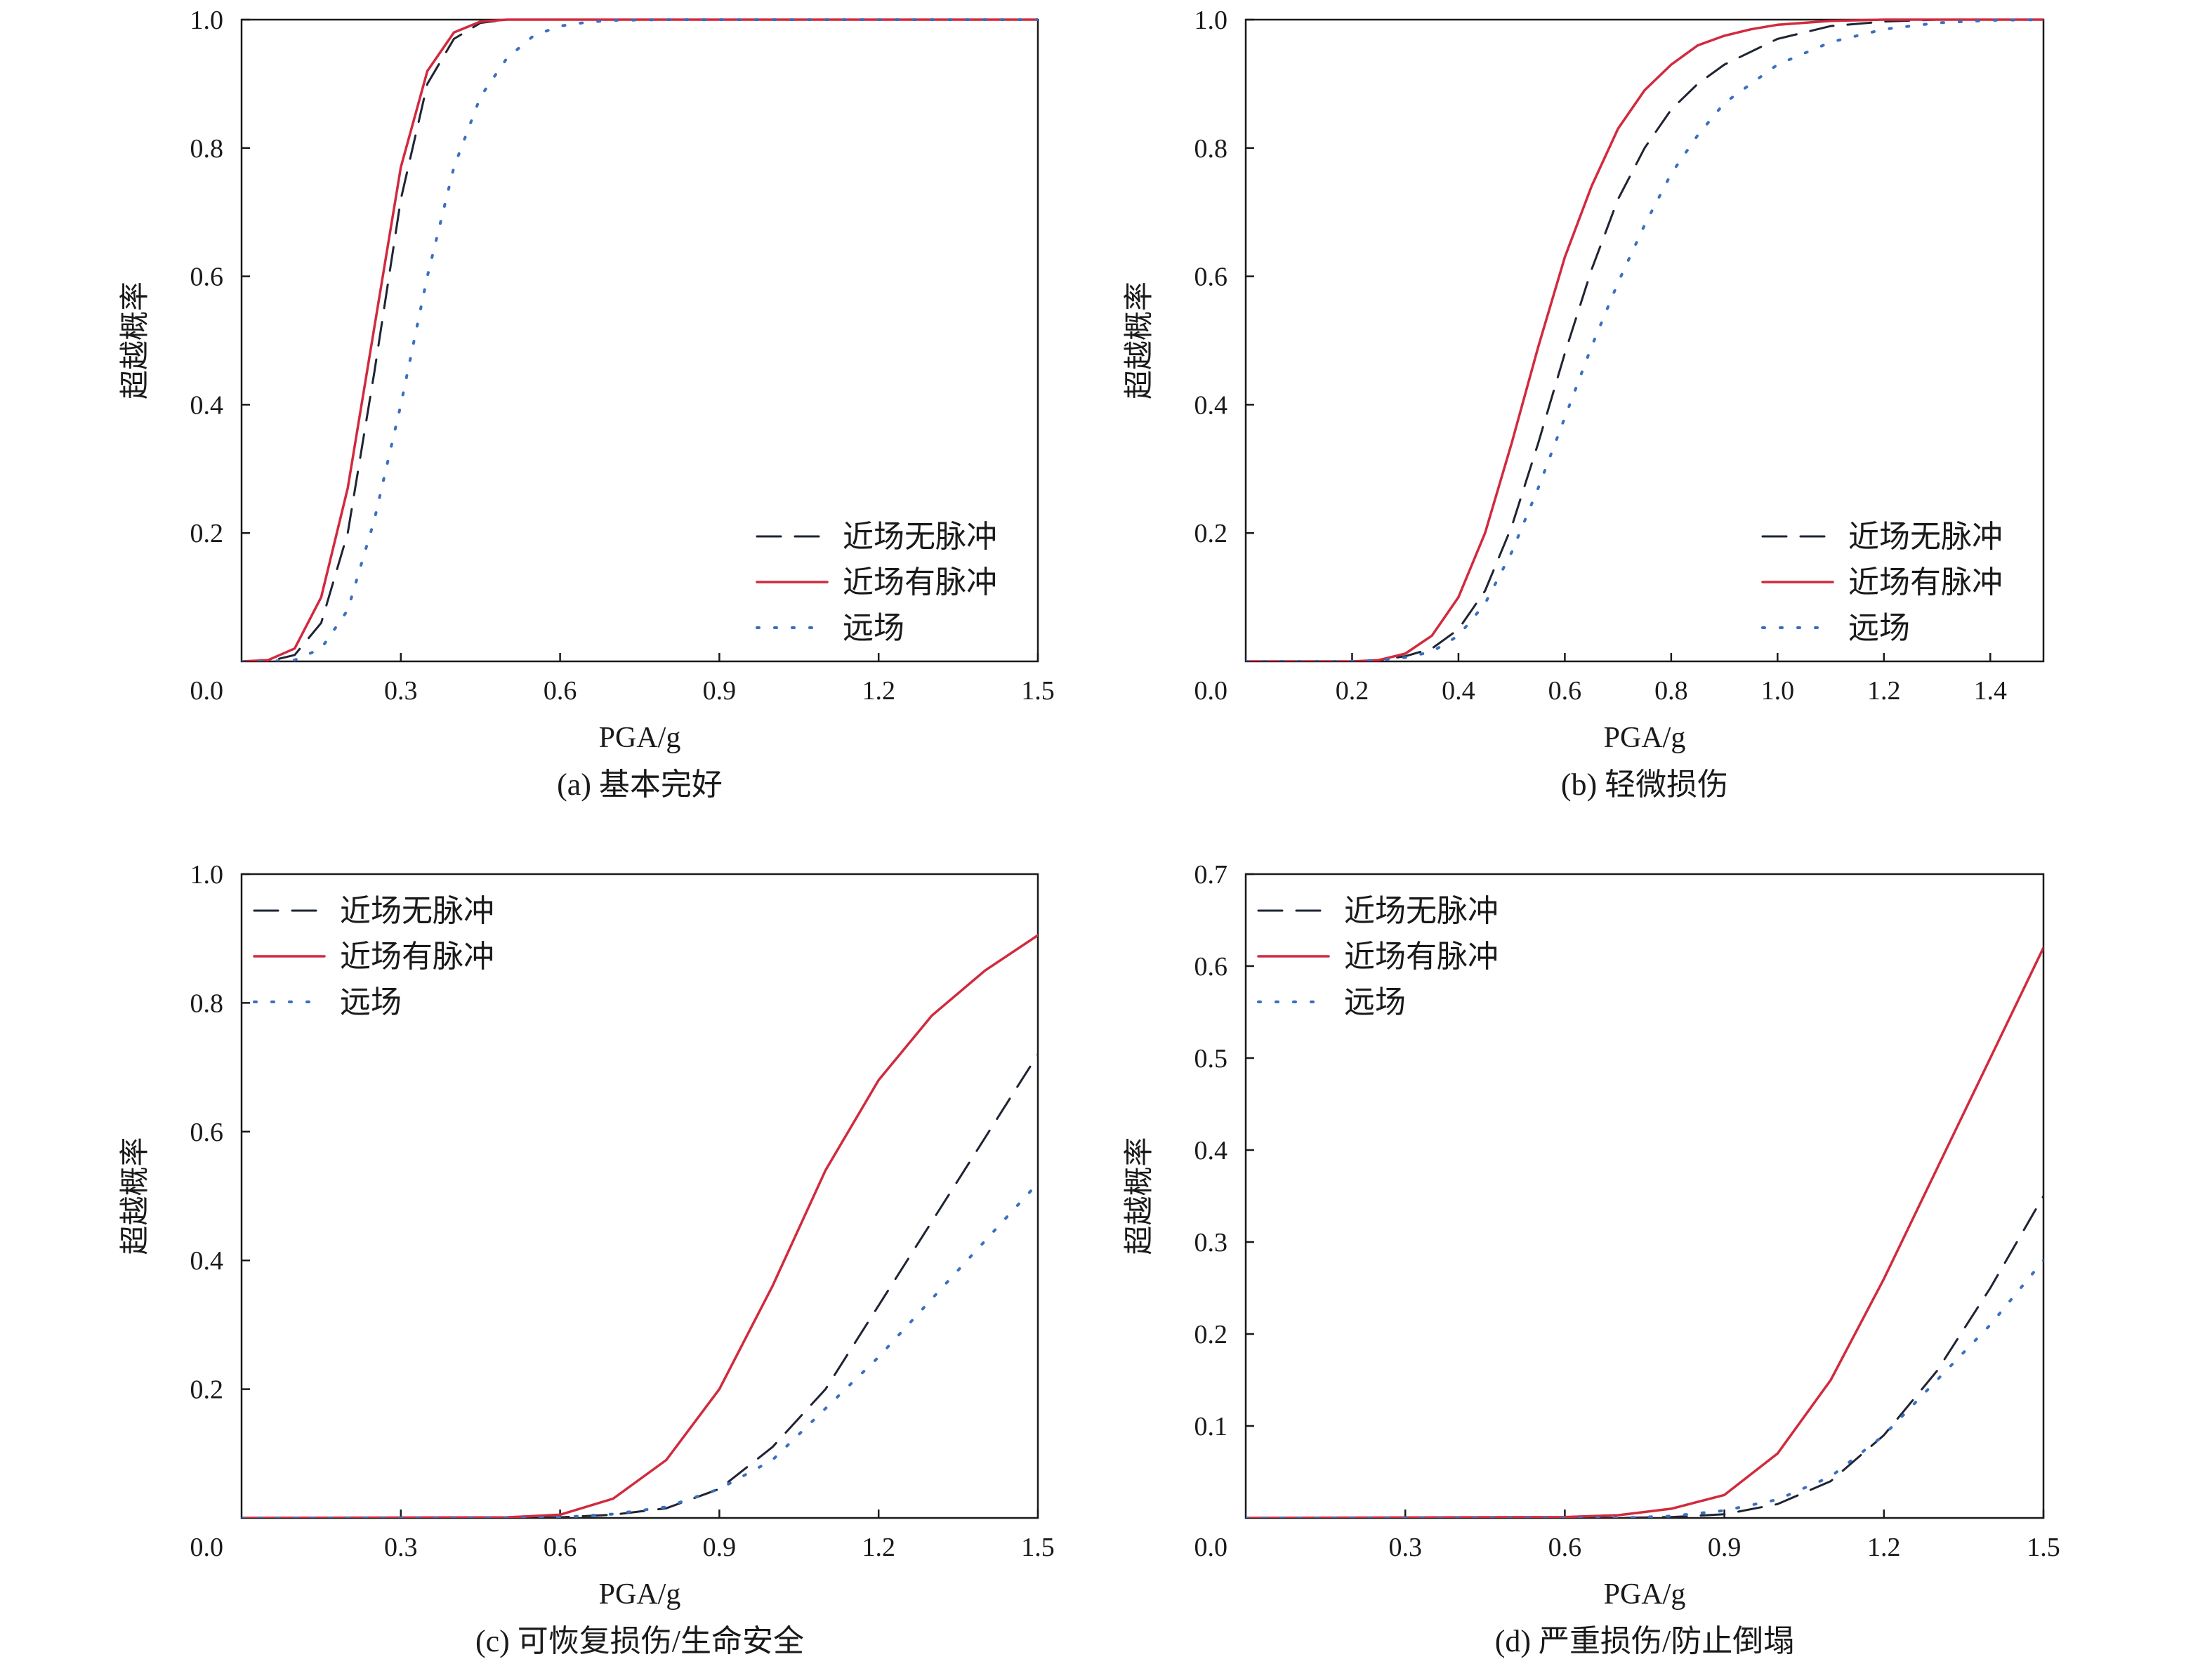 The width and height of the screenshot is (2212, 1671). What do you see at coordinates (1211, 1059) in the screenshot?
I see `y-tick-label: 0.5` at bounding box center [1211, 1059].